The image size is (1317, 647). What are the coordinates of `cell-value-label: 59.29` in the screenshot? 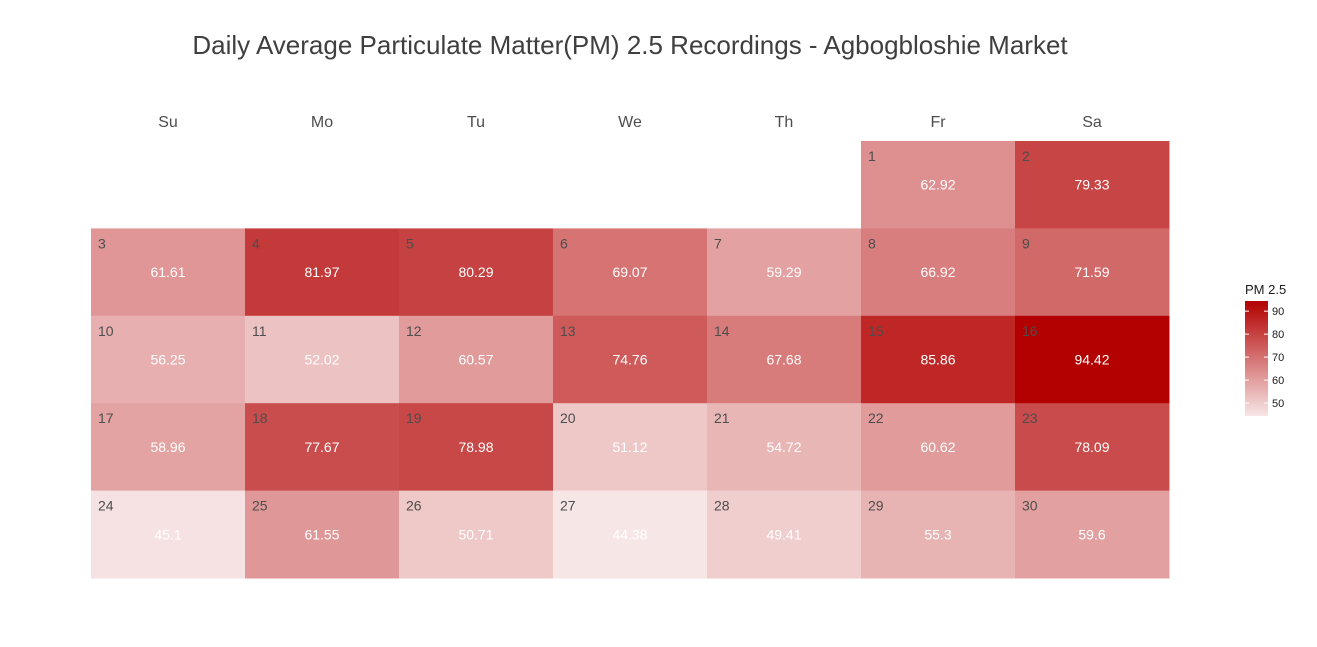 It's located at (783, 272).